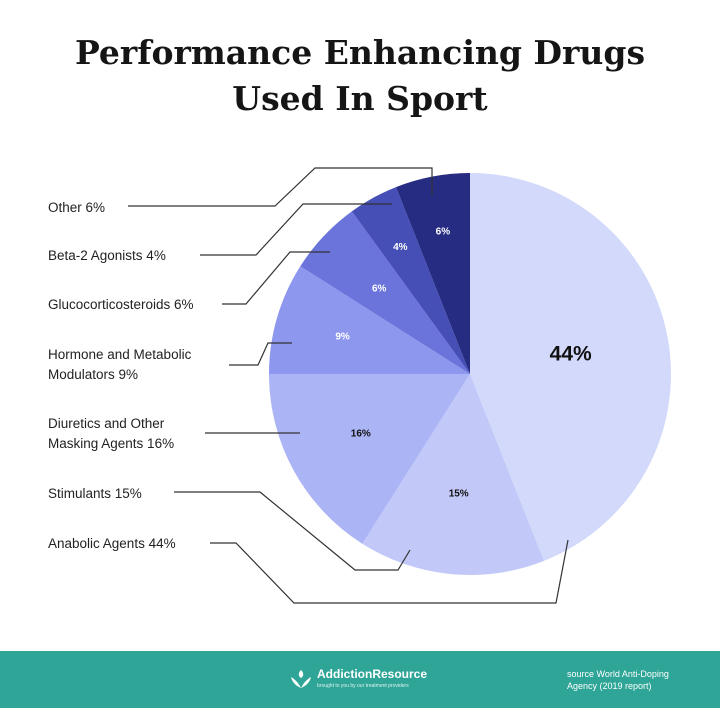 This screenshot has width=720, height=708. Describe the element at coordinates (276, 278) in the screenshot. I see `leader-line-glucocorticosteroids` at that location.